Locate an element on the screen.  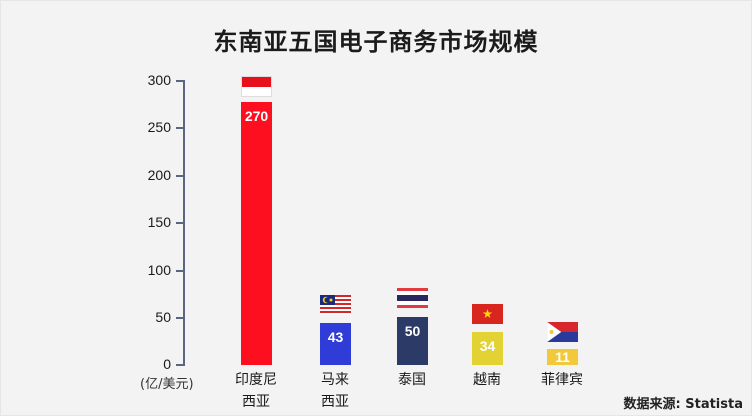
y-axis-line is located at coordinates (184, 223).